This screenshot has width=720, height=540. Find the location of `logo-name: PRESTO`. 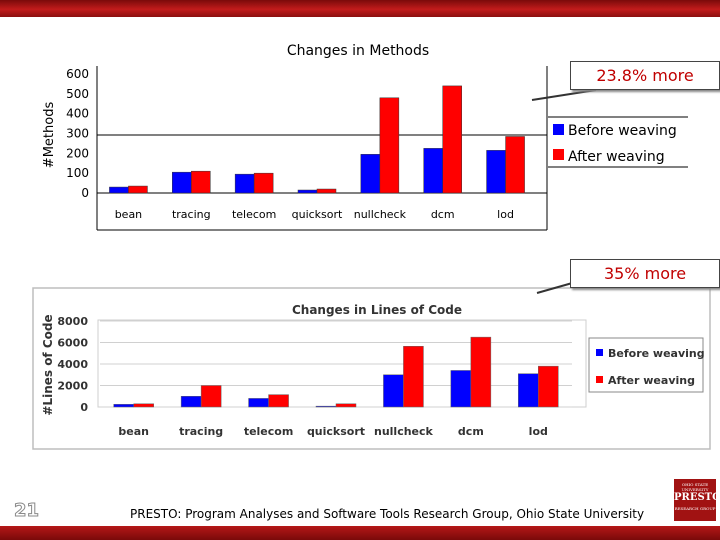

logo-name: PRESTO is located at coordinates (695, 497).